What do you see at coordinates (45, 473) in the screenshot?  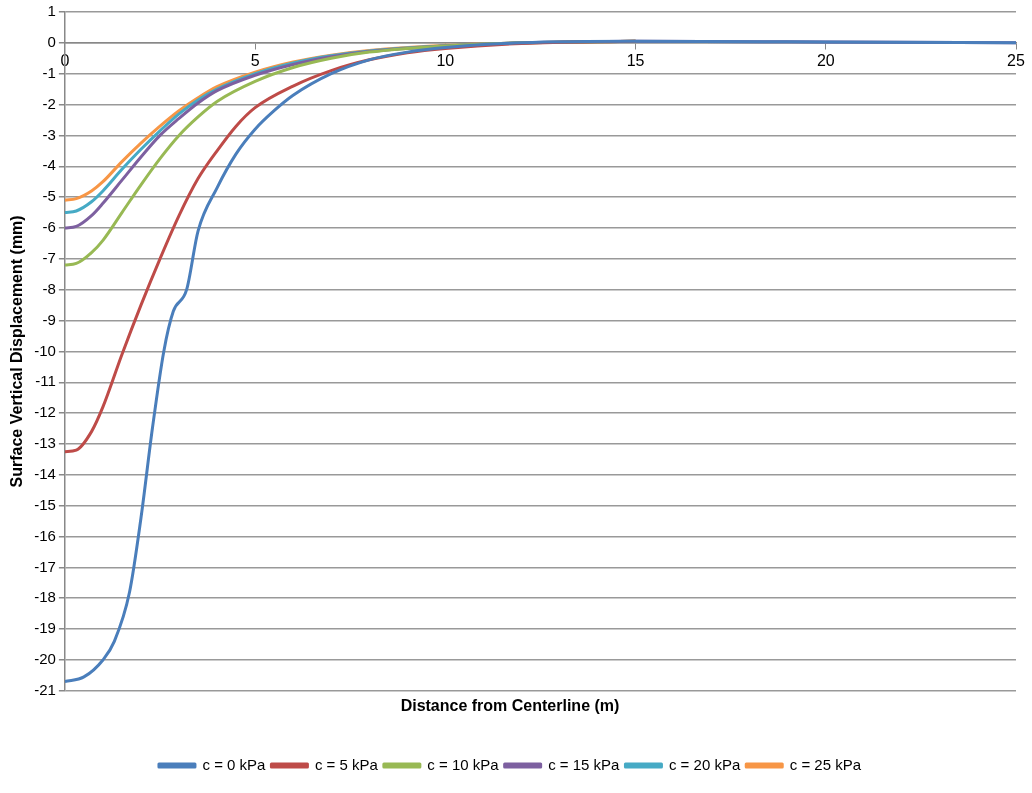 I see `y-tick-label: -14` at bounding box center [45, 473].